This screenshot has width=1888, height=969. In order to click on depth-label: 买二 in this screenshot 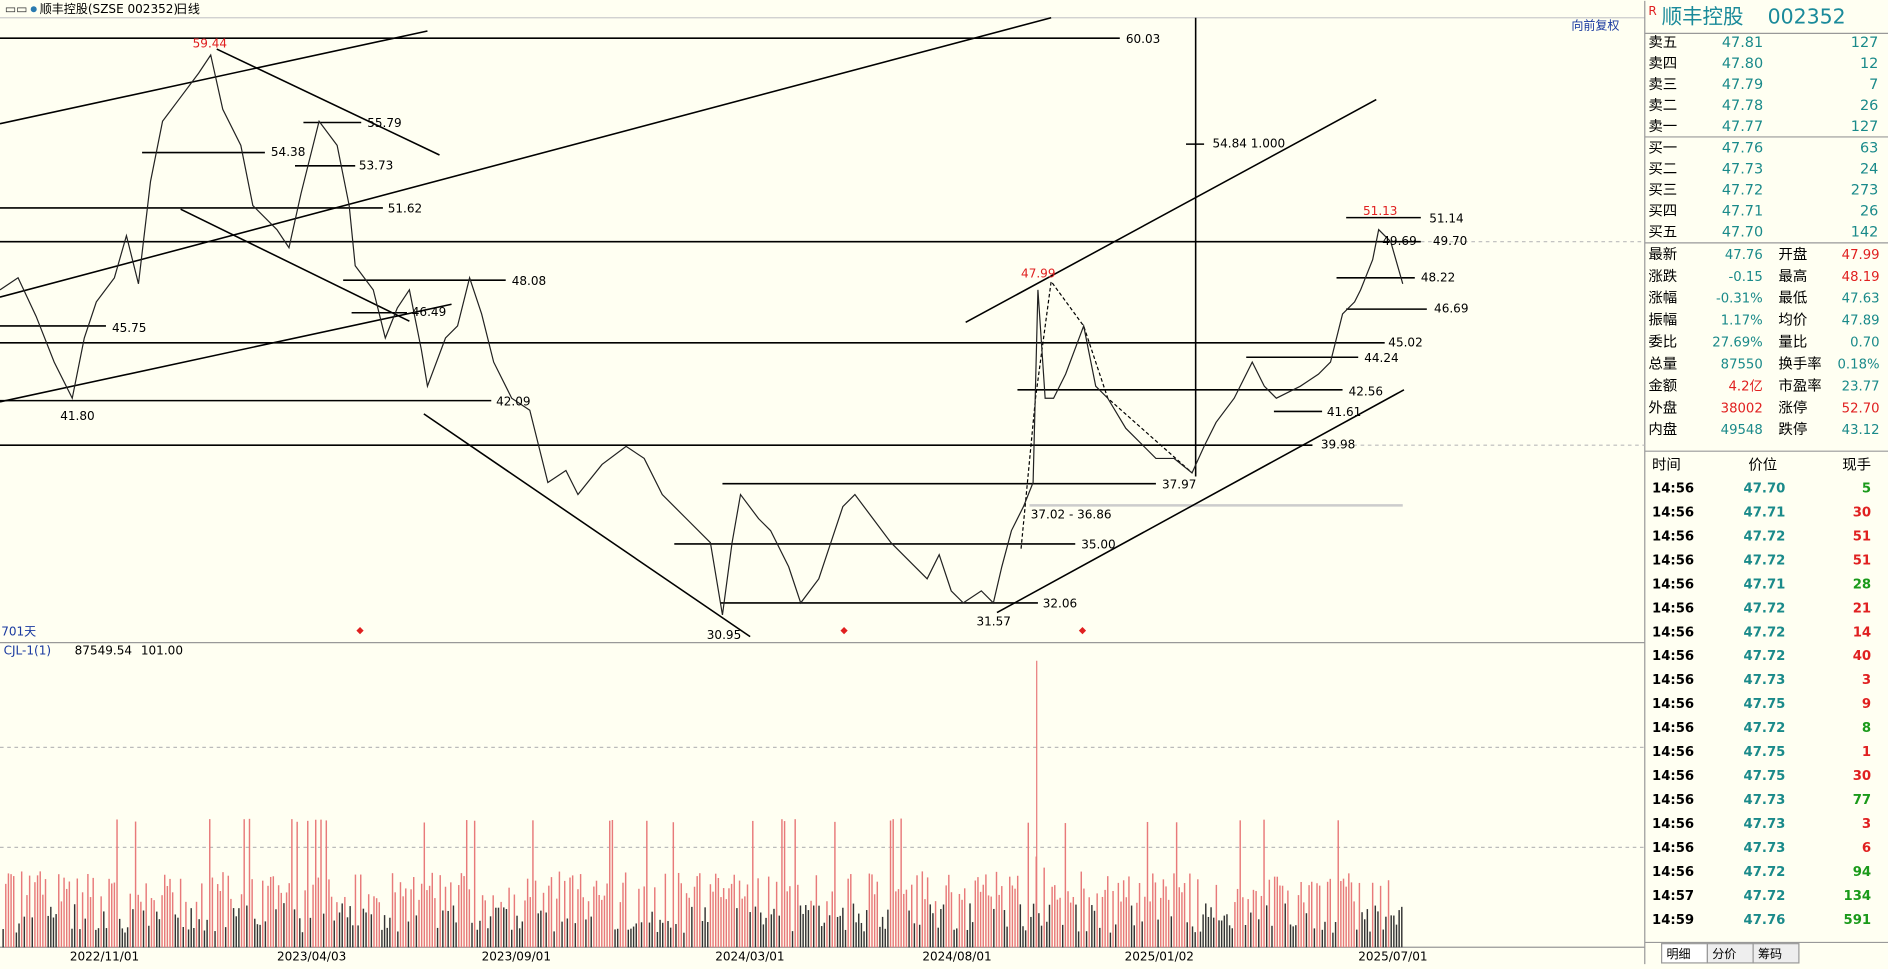, I will do `click(1662, 168)`.